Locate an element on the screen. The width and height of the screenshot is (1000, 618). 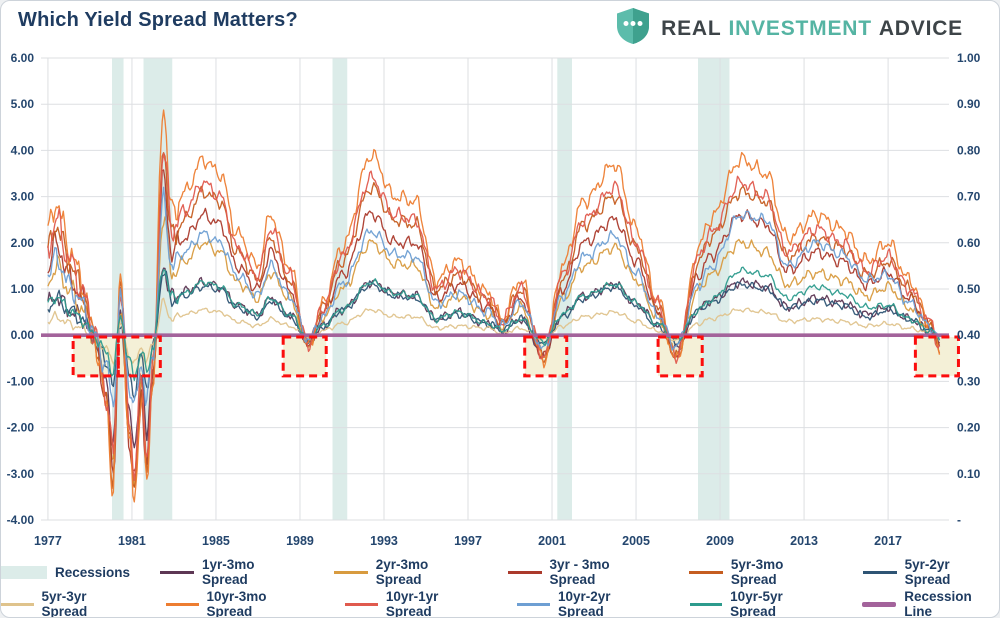
brand-word-advice: ADVICE is located at coordinates (920, 28).